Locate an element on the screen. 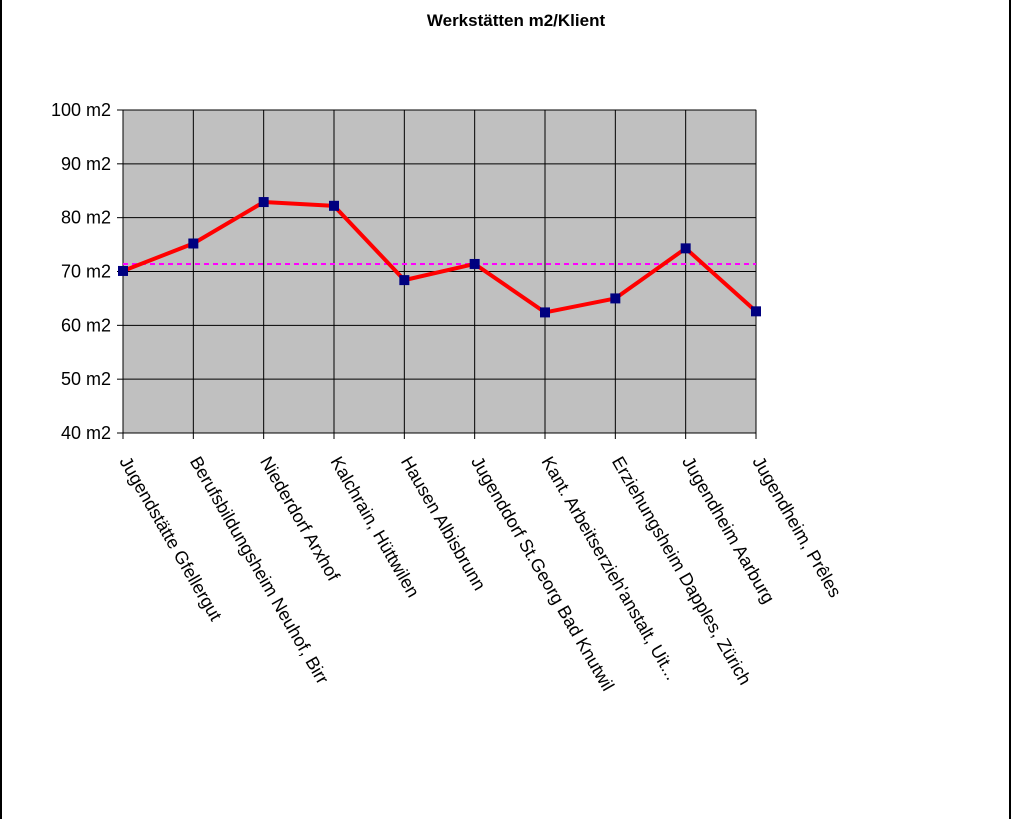 The height and width of the screenshot is (819, 1012). chart-title: Werkstätten m2/Klient is located at coordinates (516, 20).